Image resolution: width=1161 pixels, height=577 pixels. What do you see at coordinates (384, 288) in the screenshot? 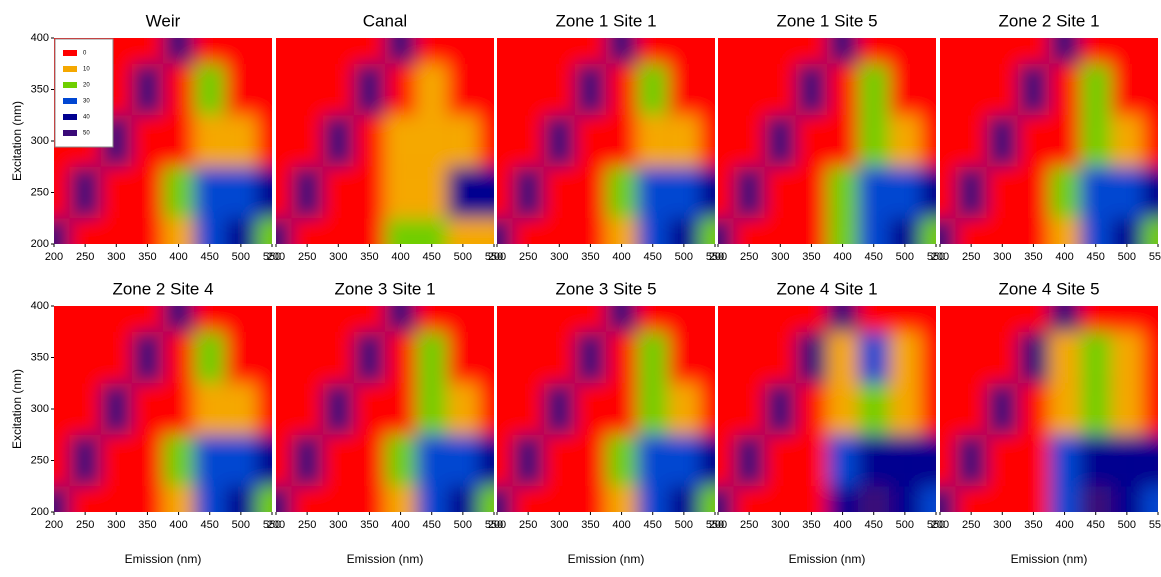
I see `panel-title: Zone 3 Site 1` at bounding box center [384, 288].